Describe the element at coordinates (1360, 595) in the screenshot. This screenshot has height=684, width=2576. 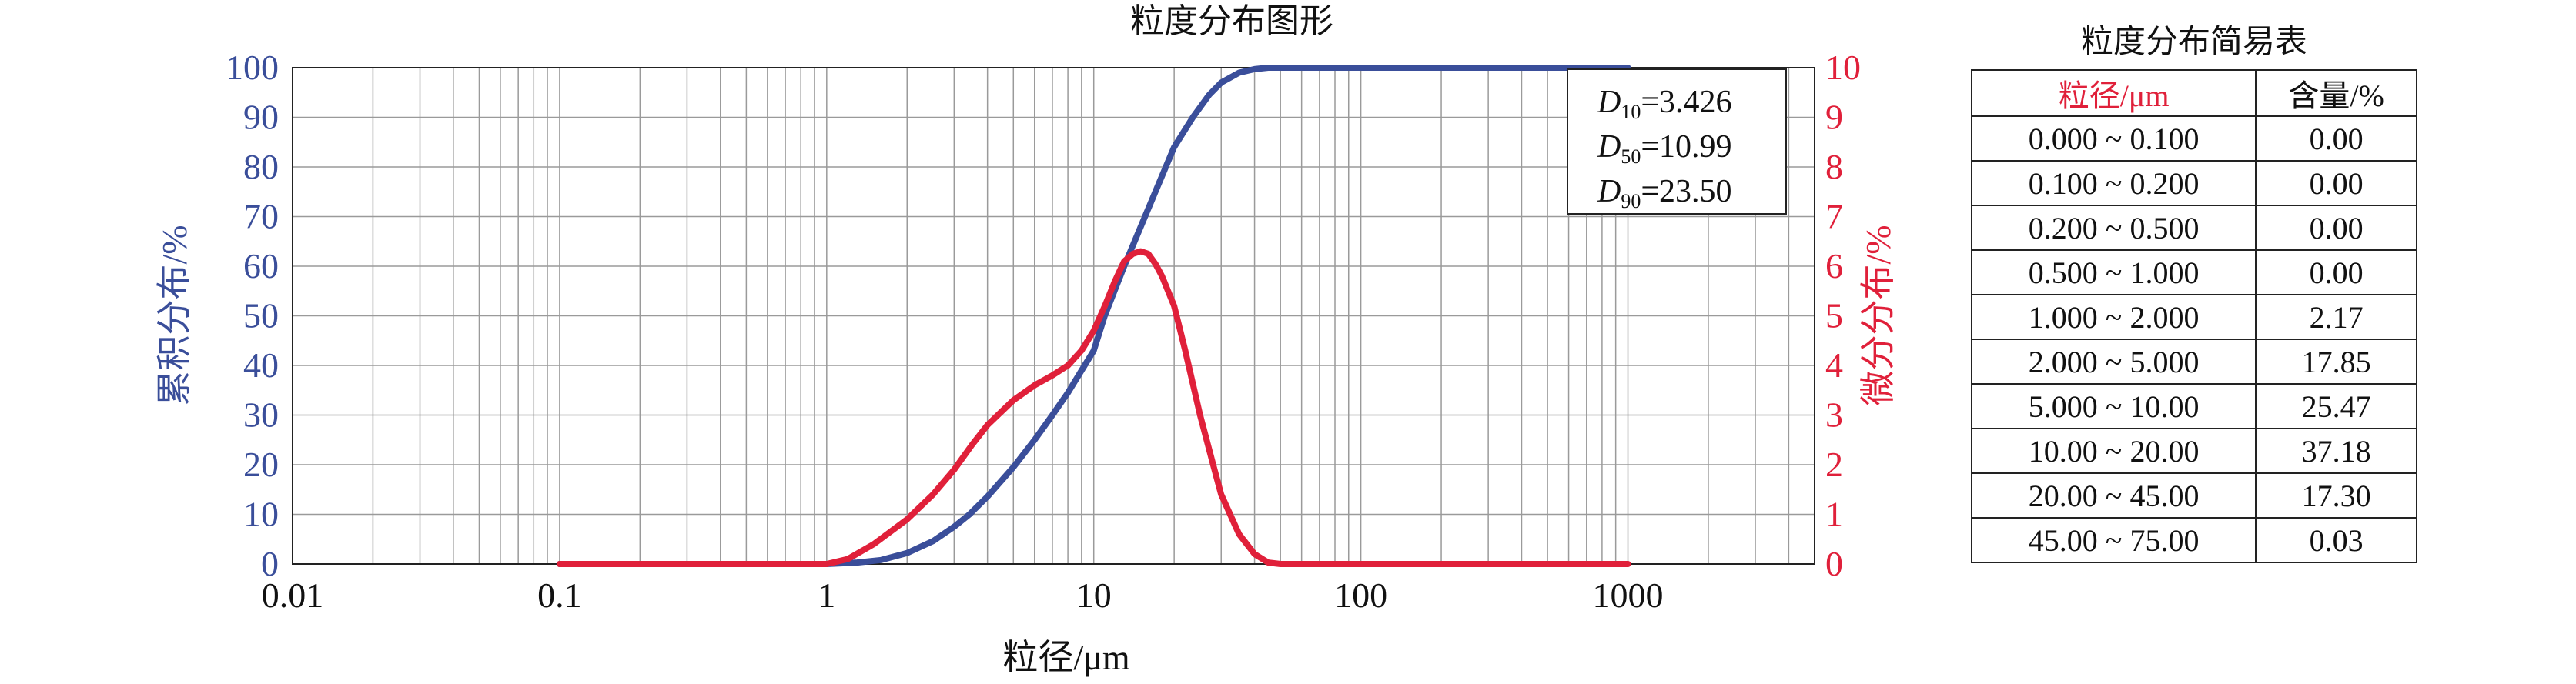
I see `x-tick-label: 100` at that location.